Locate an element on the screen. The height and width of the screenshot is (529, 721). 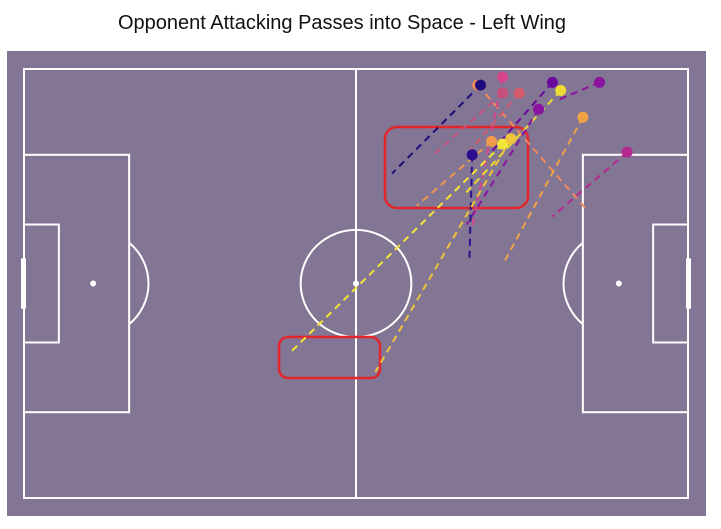
right-goal is located at coordinates (688, 283).